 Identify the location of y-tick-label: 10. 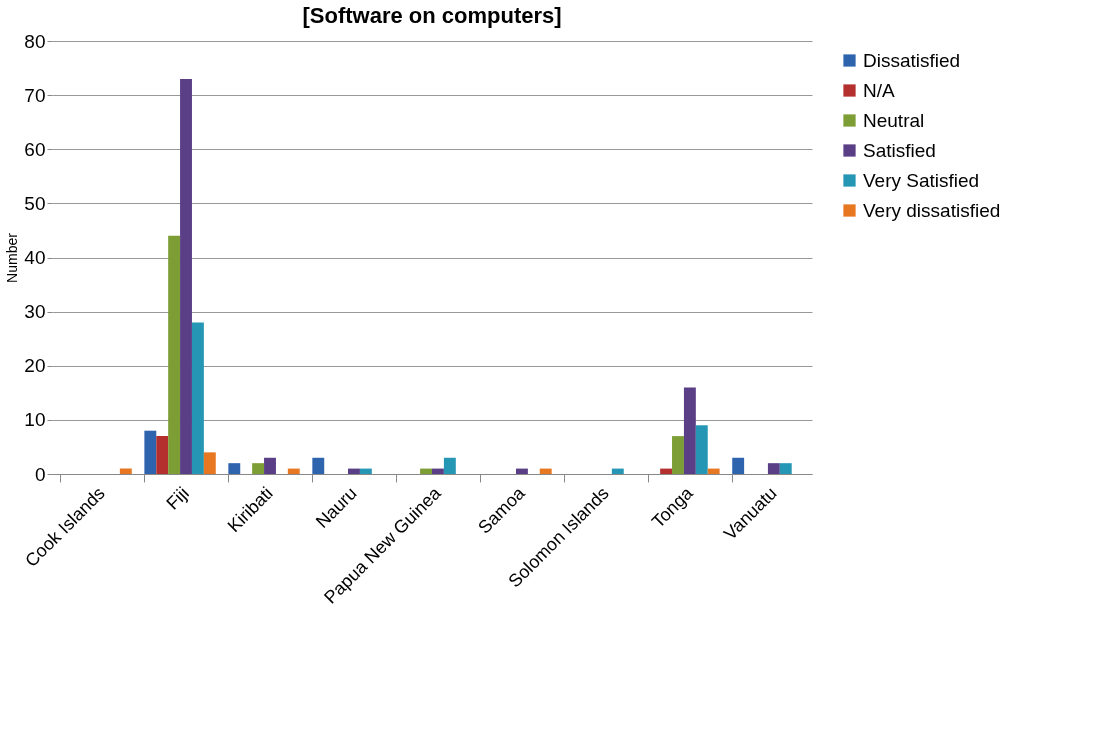
(35, 420).